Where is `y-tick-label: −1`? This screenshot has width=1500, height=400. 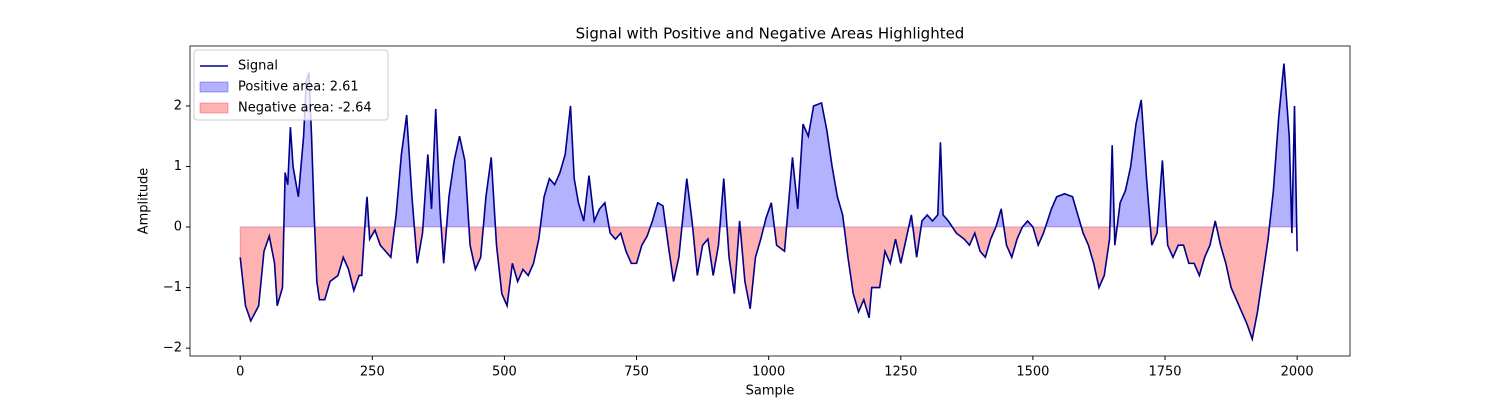 y-tick-label: −1 is located at coordinates (172, 287).